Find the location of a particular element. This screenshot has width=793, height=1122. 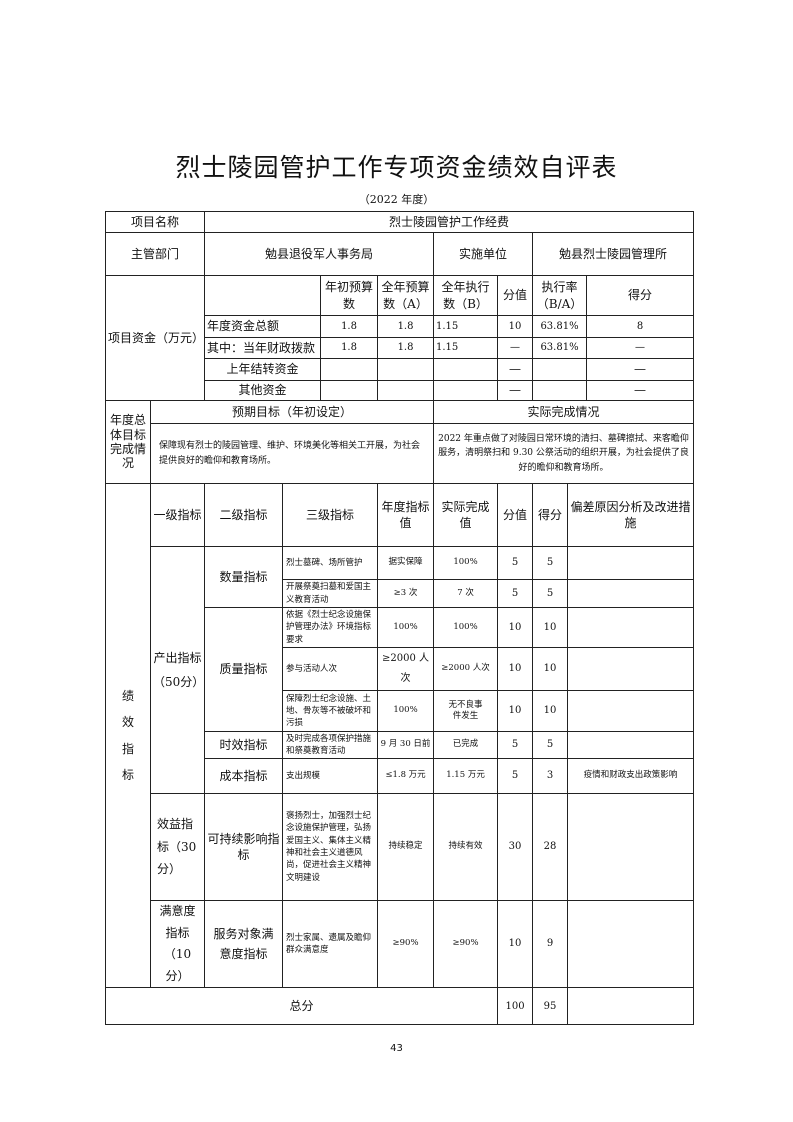

level2-service-satisfaction: 服务对象满意度指标 is located at coordinates (244, 944).